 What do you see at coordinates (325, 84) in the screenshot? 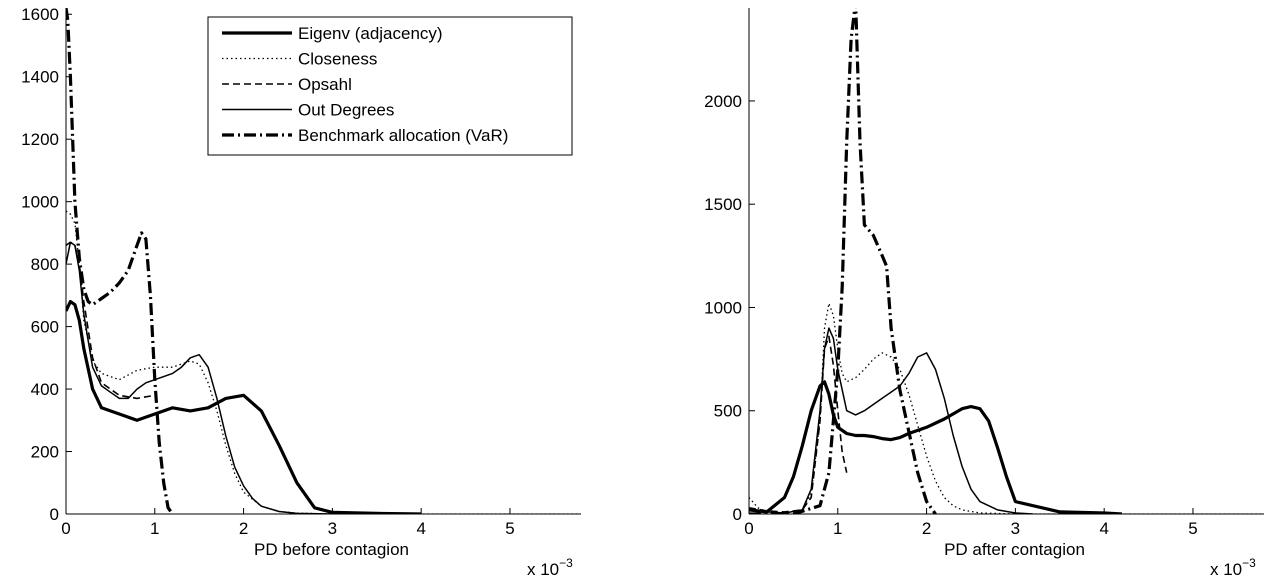
I see `legend-label: Opsahl` at bounding box center [325, 84].